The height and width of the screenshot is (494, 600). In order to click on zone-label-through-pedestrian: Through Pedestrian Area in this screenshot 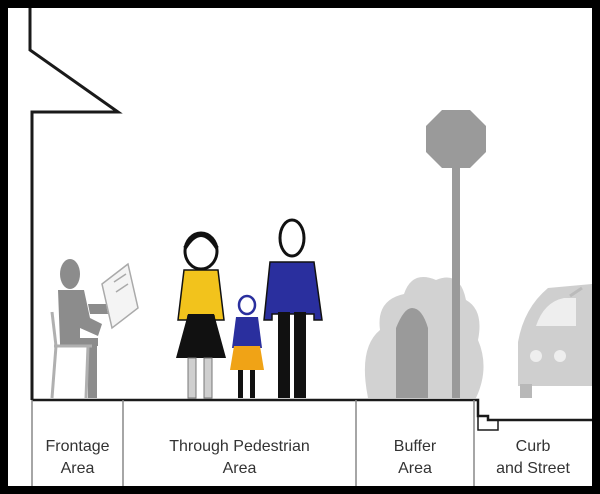, I will do `click(239, 457)`.